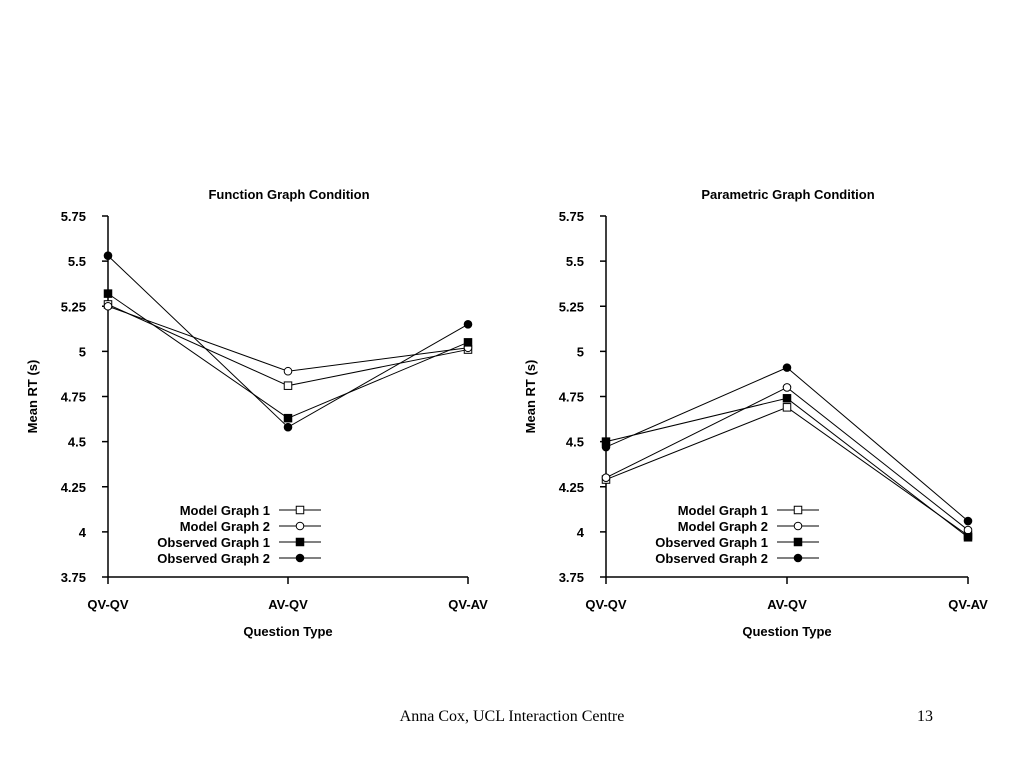 Image resolution: width=1024 pixels, height=773 pixels. What do you see at coordinates (925, 716) in the screenshot?
I see `page-number: 13` at bounding box center [925, 716].